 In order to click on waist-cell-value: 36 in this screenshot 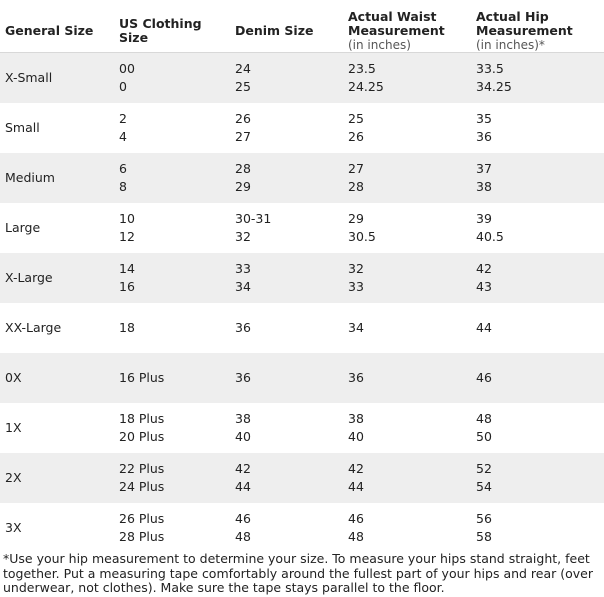, I will do `click(356, 377)`.